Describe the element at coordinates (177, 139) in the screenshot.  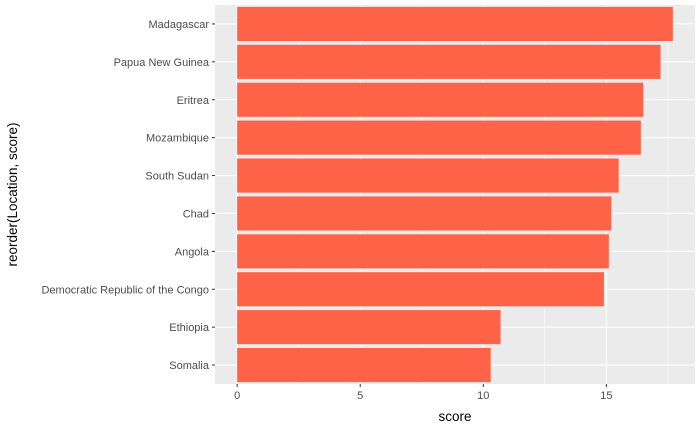
I see `y-tick-label: Mozambique` at that location.